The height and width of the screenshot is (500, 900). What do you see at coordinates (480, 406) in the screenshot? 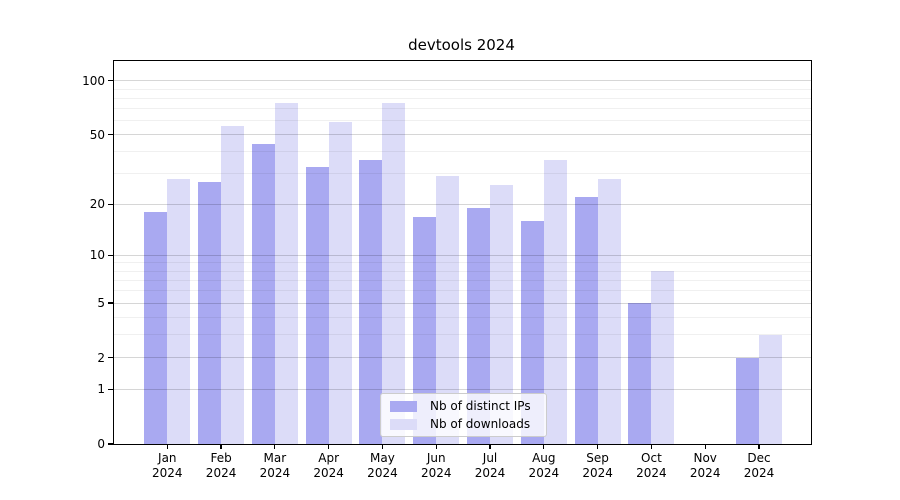
I see `legend-label-distinct-ips: Nb of distinct IPs` at bounding box center [480, 406].